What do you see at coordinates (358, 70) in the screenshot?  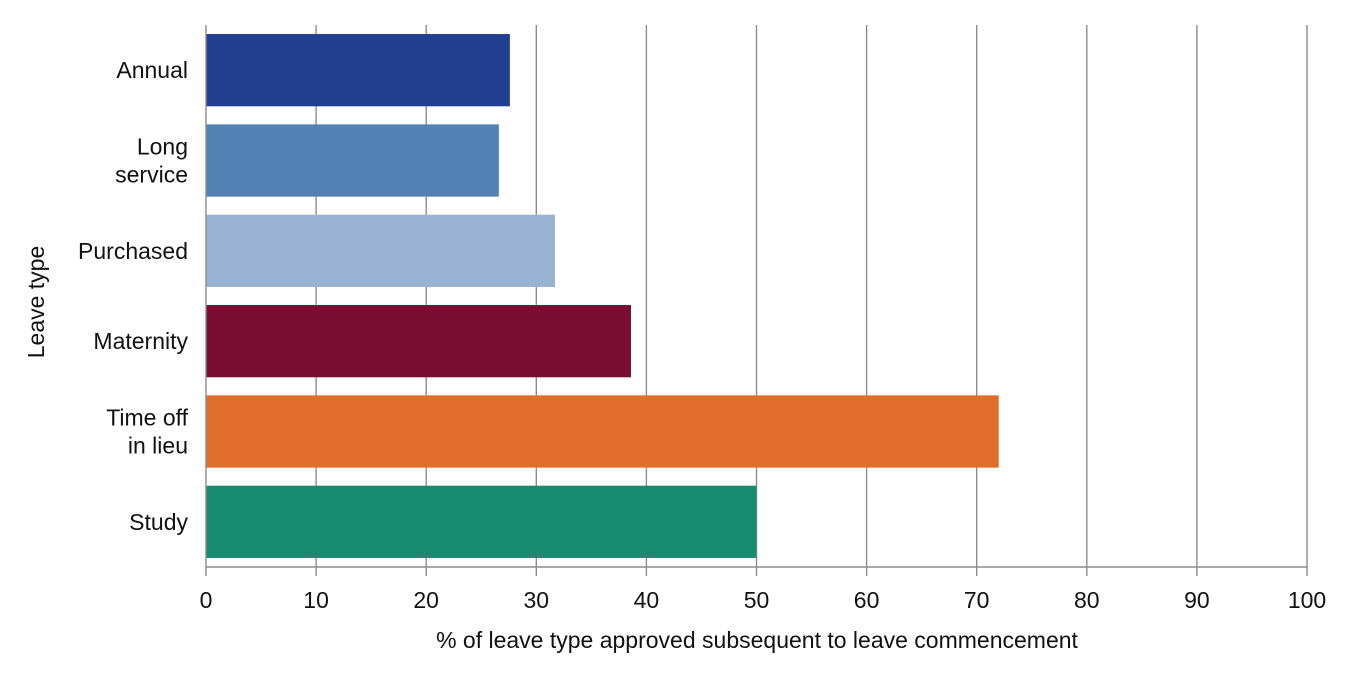 I see `bar-annual` at bounding box center [358, 70].